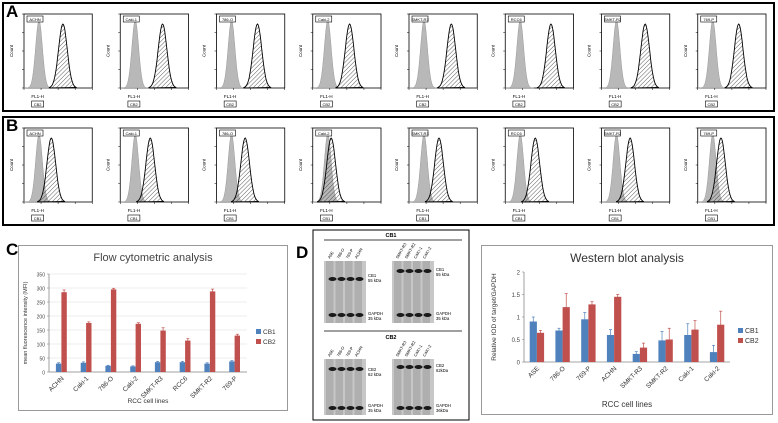 This screenshot has height=423, width=778. What do you see at coordinates (230, 383) in the screenshot?
I see `x-category-label: 769-P` at bounding box center [230, 383].